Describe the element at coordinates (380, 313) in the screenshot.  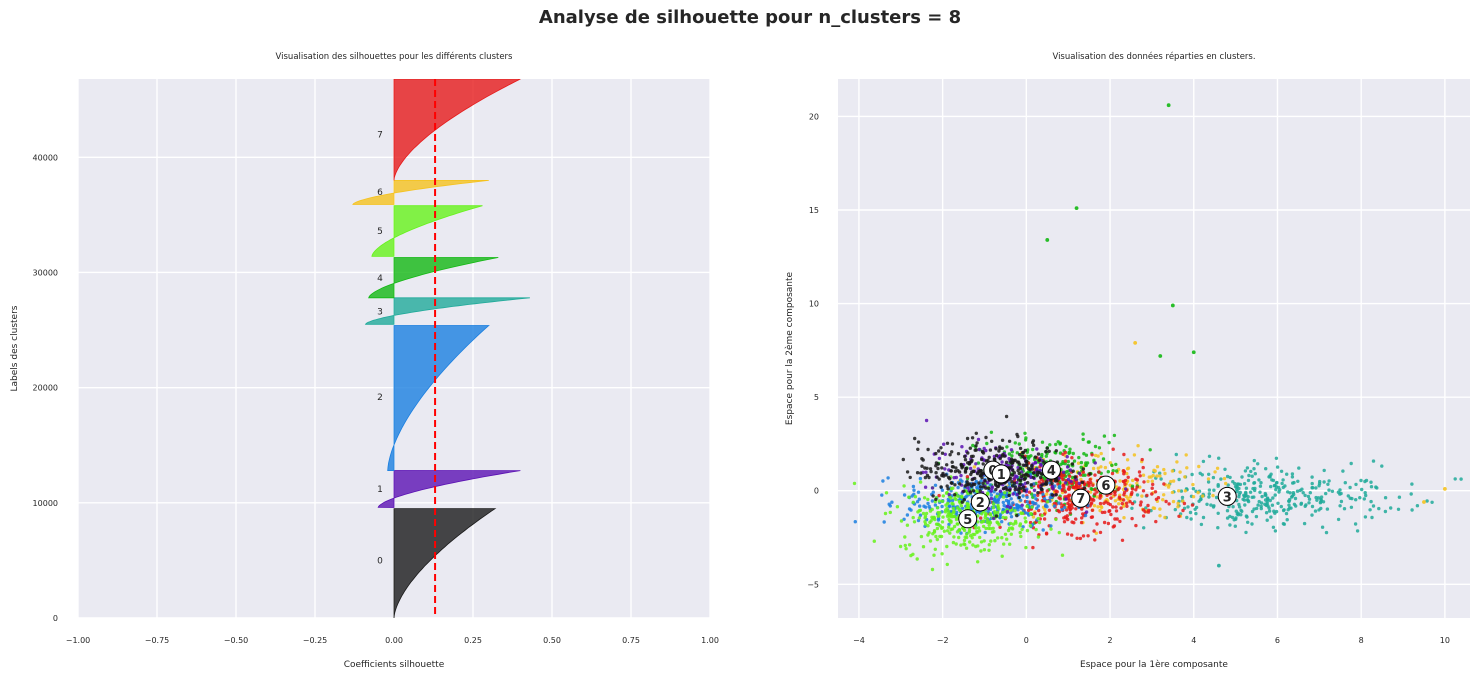
I see `silhouette-cluster-label: 3` at that location.